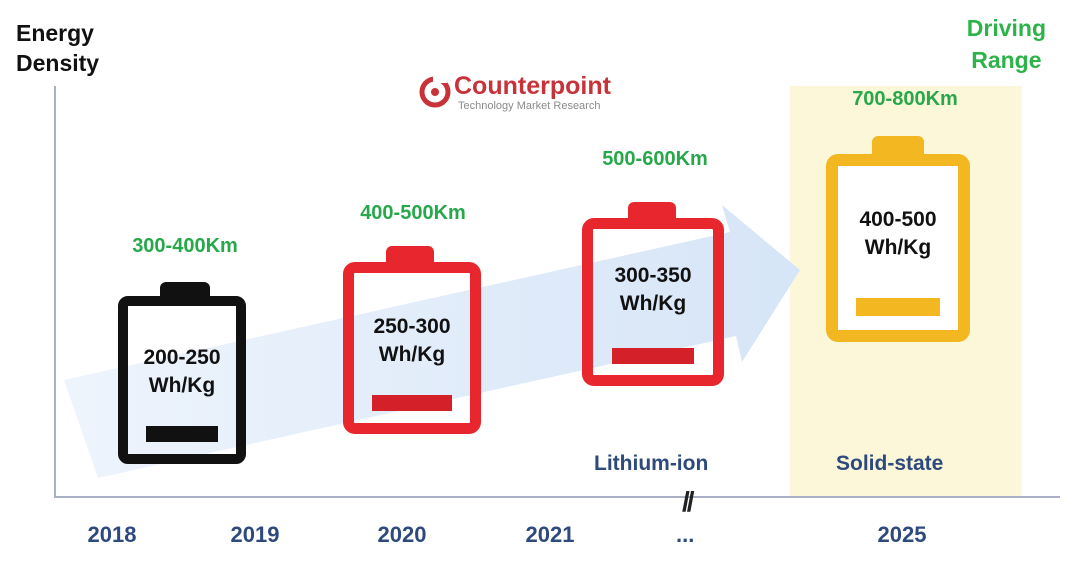 This screenshot has height=570, width=1080. What do you see at coordinates (898, 234) in the screenshot?
I see `battery-4-density: 400-500 Wh/Kg` at bounding box center [898, 234].